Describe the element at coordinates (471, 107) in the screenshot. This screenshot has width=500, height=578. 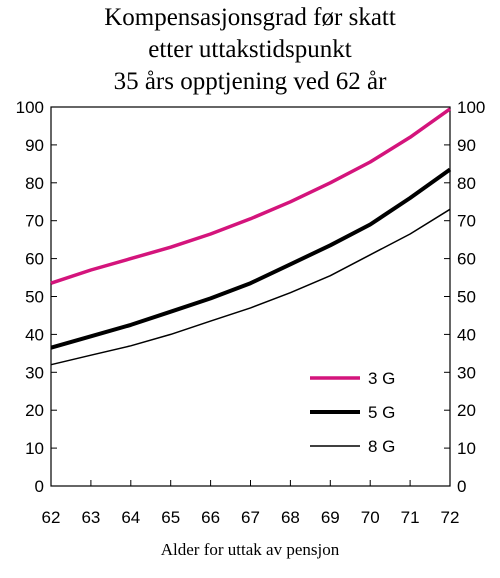
I see `y-tick-label-right: 100` at that location.